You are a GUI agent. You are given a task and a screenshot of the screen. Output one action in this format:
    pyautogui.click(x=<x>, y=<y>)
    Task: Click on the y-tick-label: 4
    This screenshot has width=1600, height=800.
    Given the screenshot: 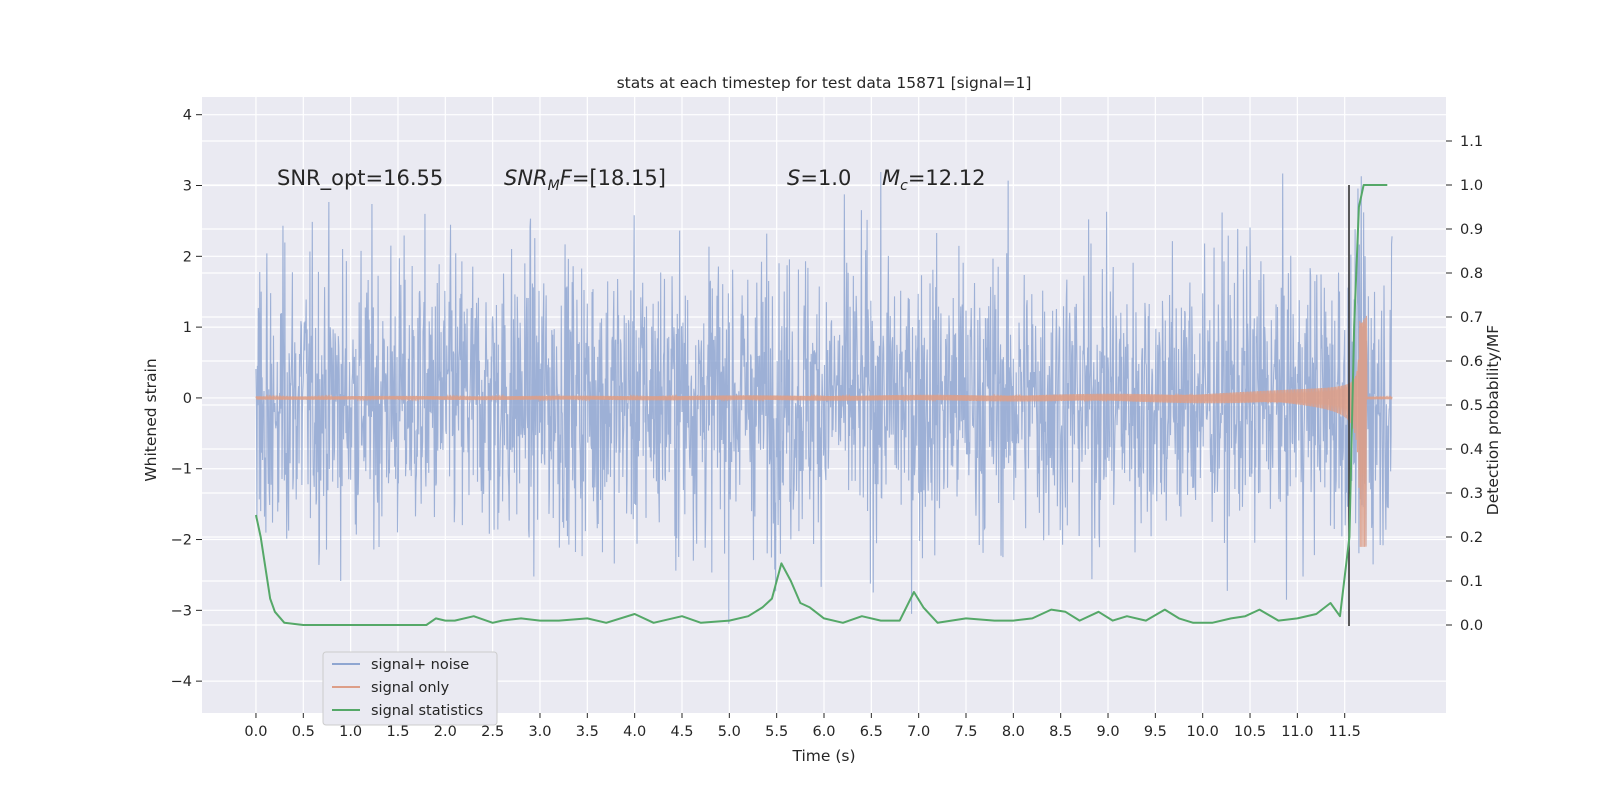 What is the action you would take?
    pyautogui.click(x=187, y=116)
    